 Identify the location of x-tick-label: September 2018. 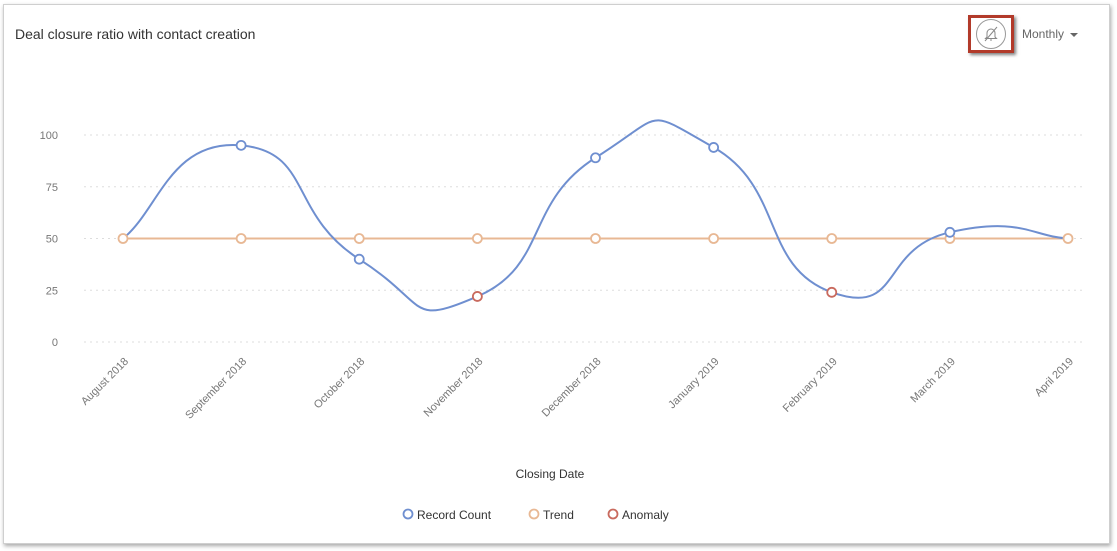
(216, 389).